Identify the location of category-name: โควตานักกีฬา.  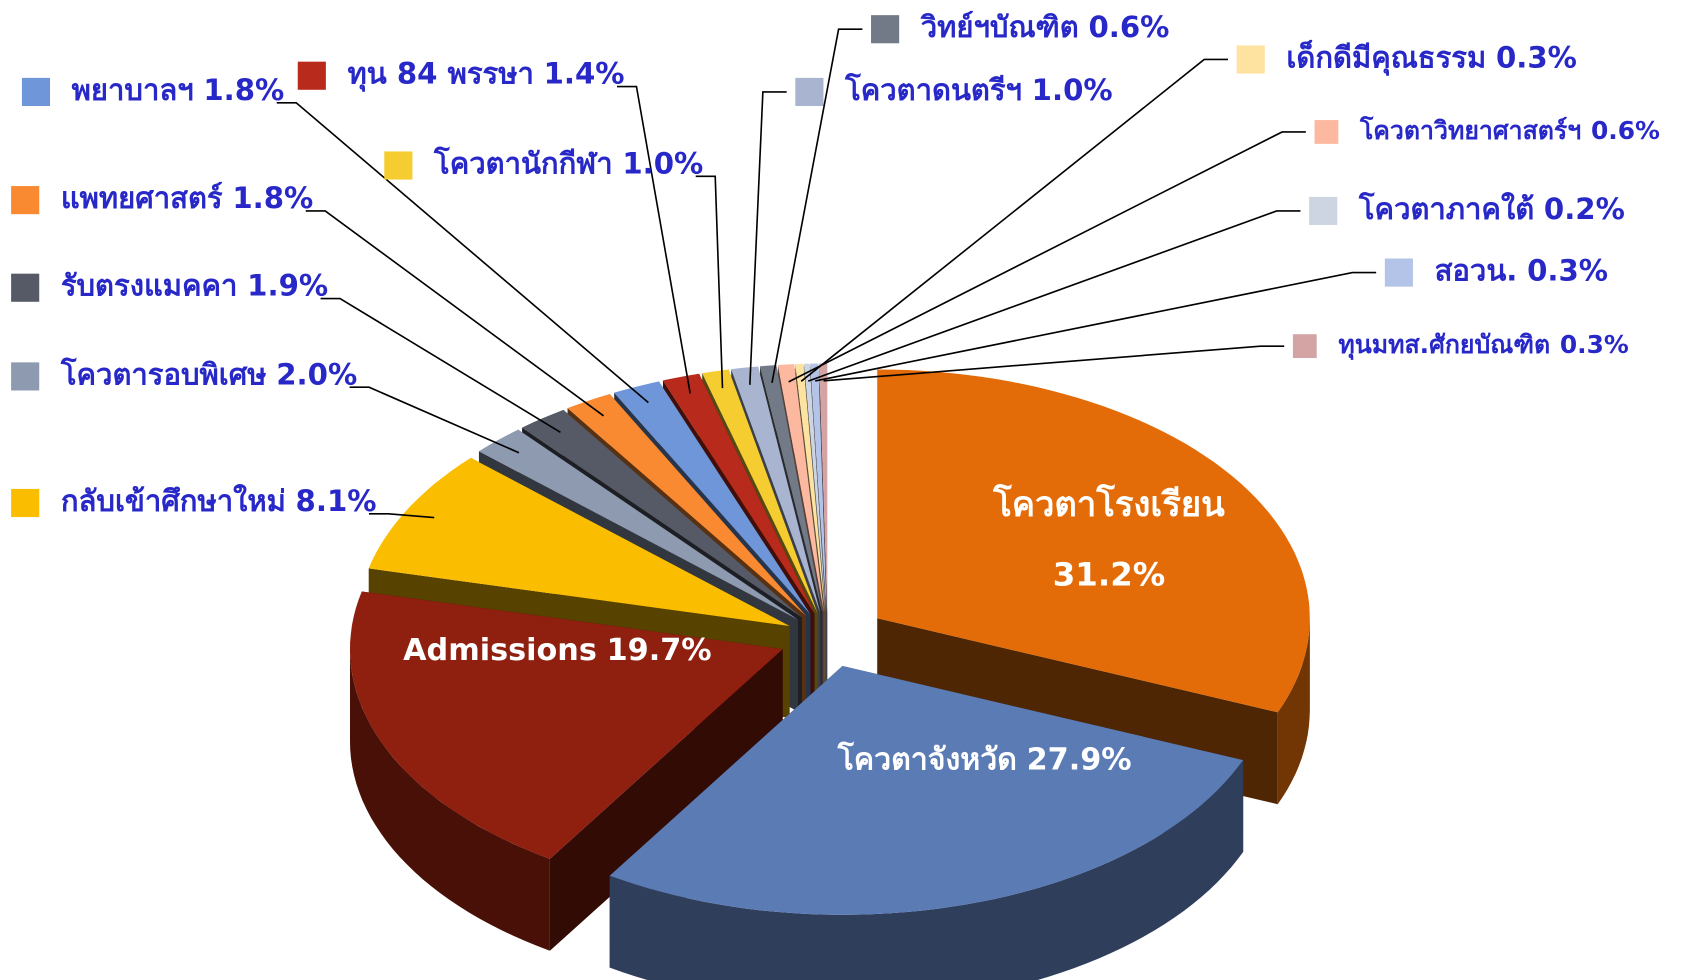
(523, 162).